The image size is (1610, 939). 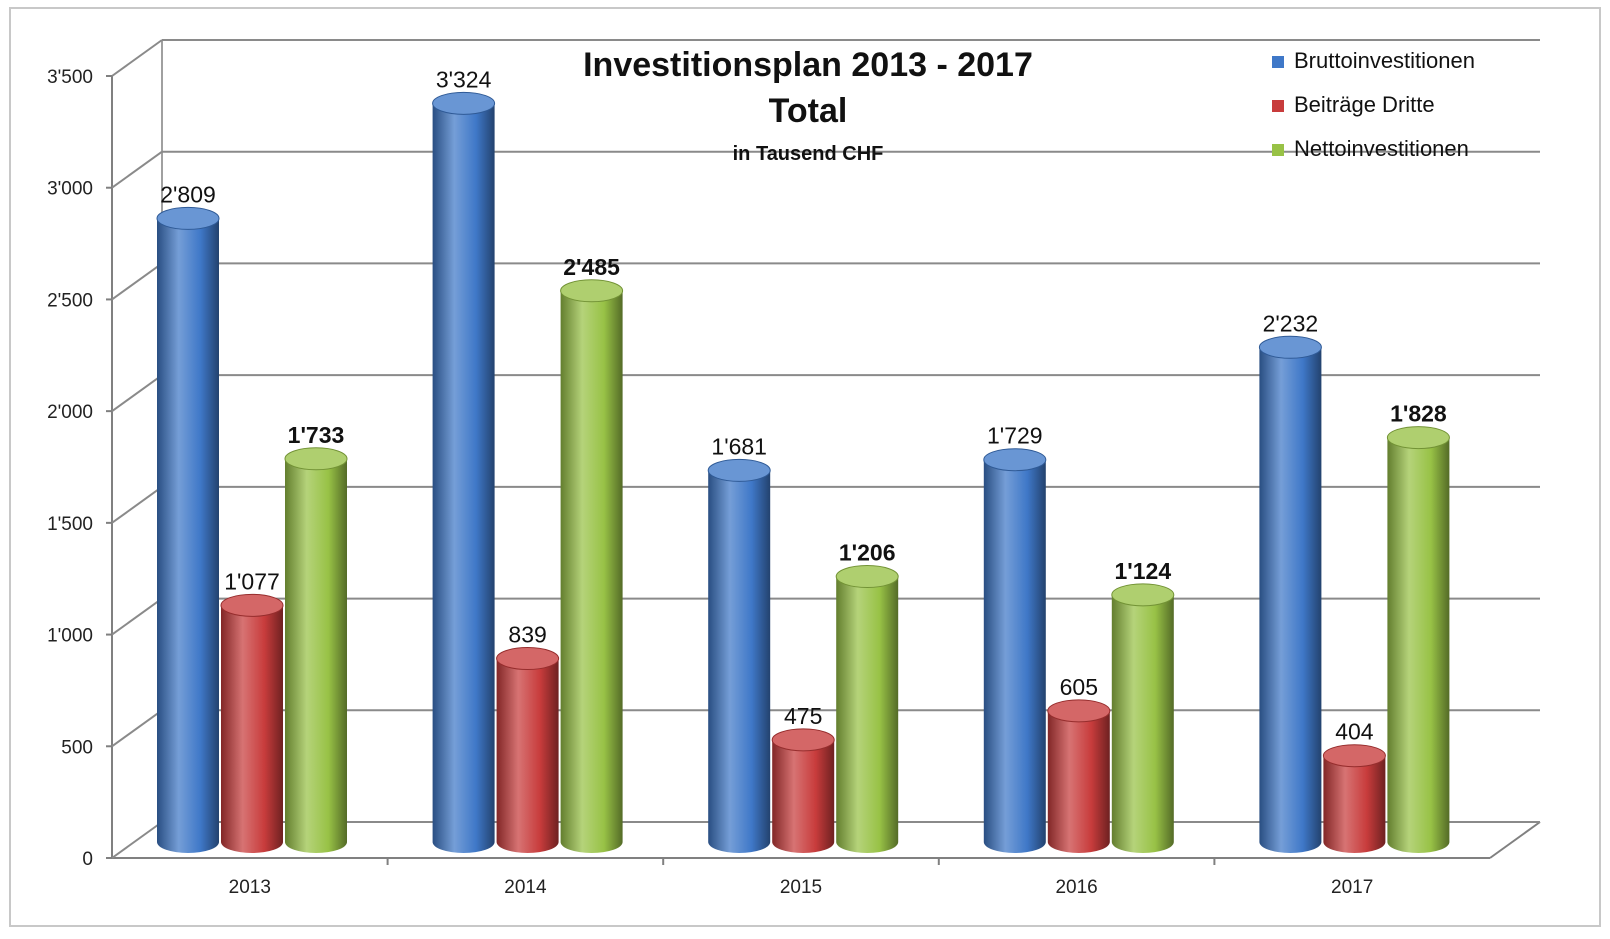 What do you see at coordinates (739, 446) in the screenshot?
I see `data-label: 1'681` at bounding box center [739, 446].